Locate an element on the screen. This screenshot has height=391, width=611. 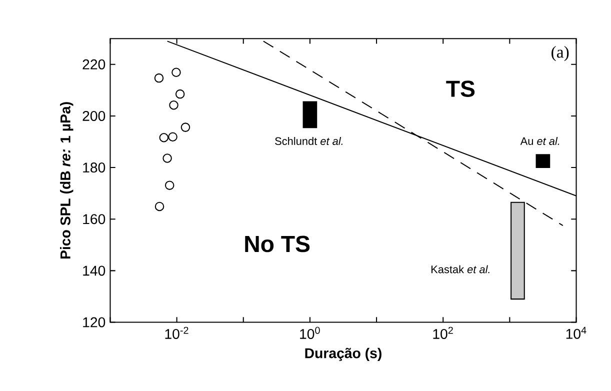
annotation: No TS is located at coordinates (277, 244).